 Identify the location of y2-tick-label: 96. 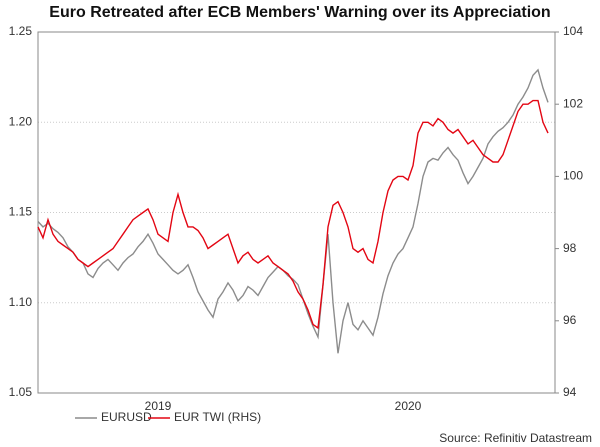
(570, 320).